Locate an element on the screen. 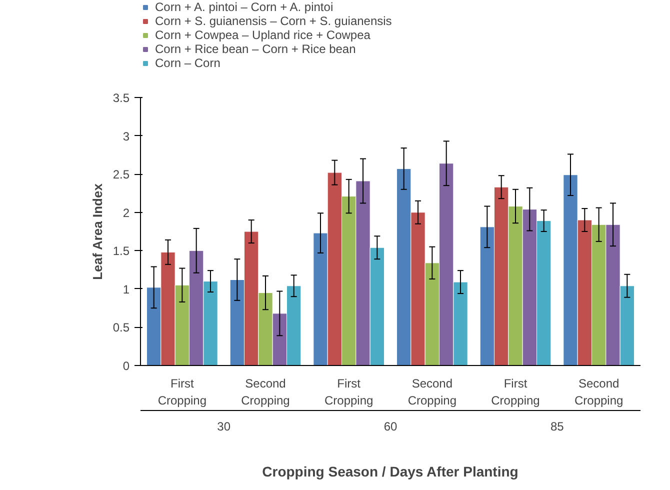  text: 85 is located at coordinates (557, 427).